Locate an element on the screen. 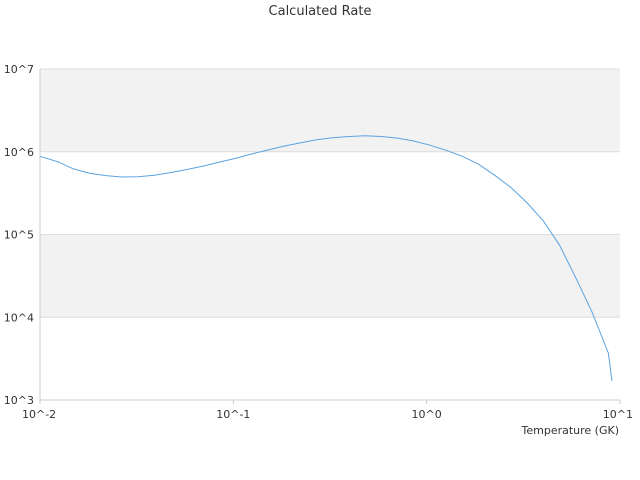 The height and width of the screenshot is (480, 640). y-tick-label: 10^4 is located at coordinates (19, 317).